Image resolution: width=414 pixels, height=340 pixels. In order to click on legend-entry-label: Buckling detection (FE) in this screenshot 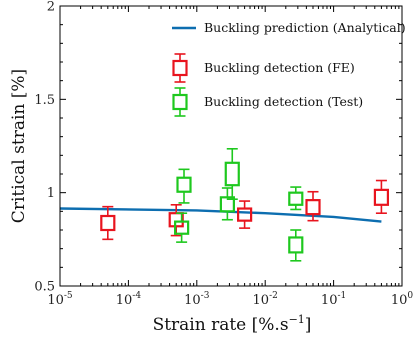, I will do `click(279, 67)`.